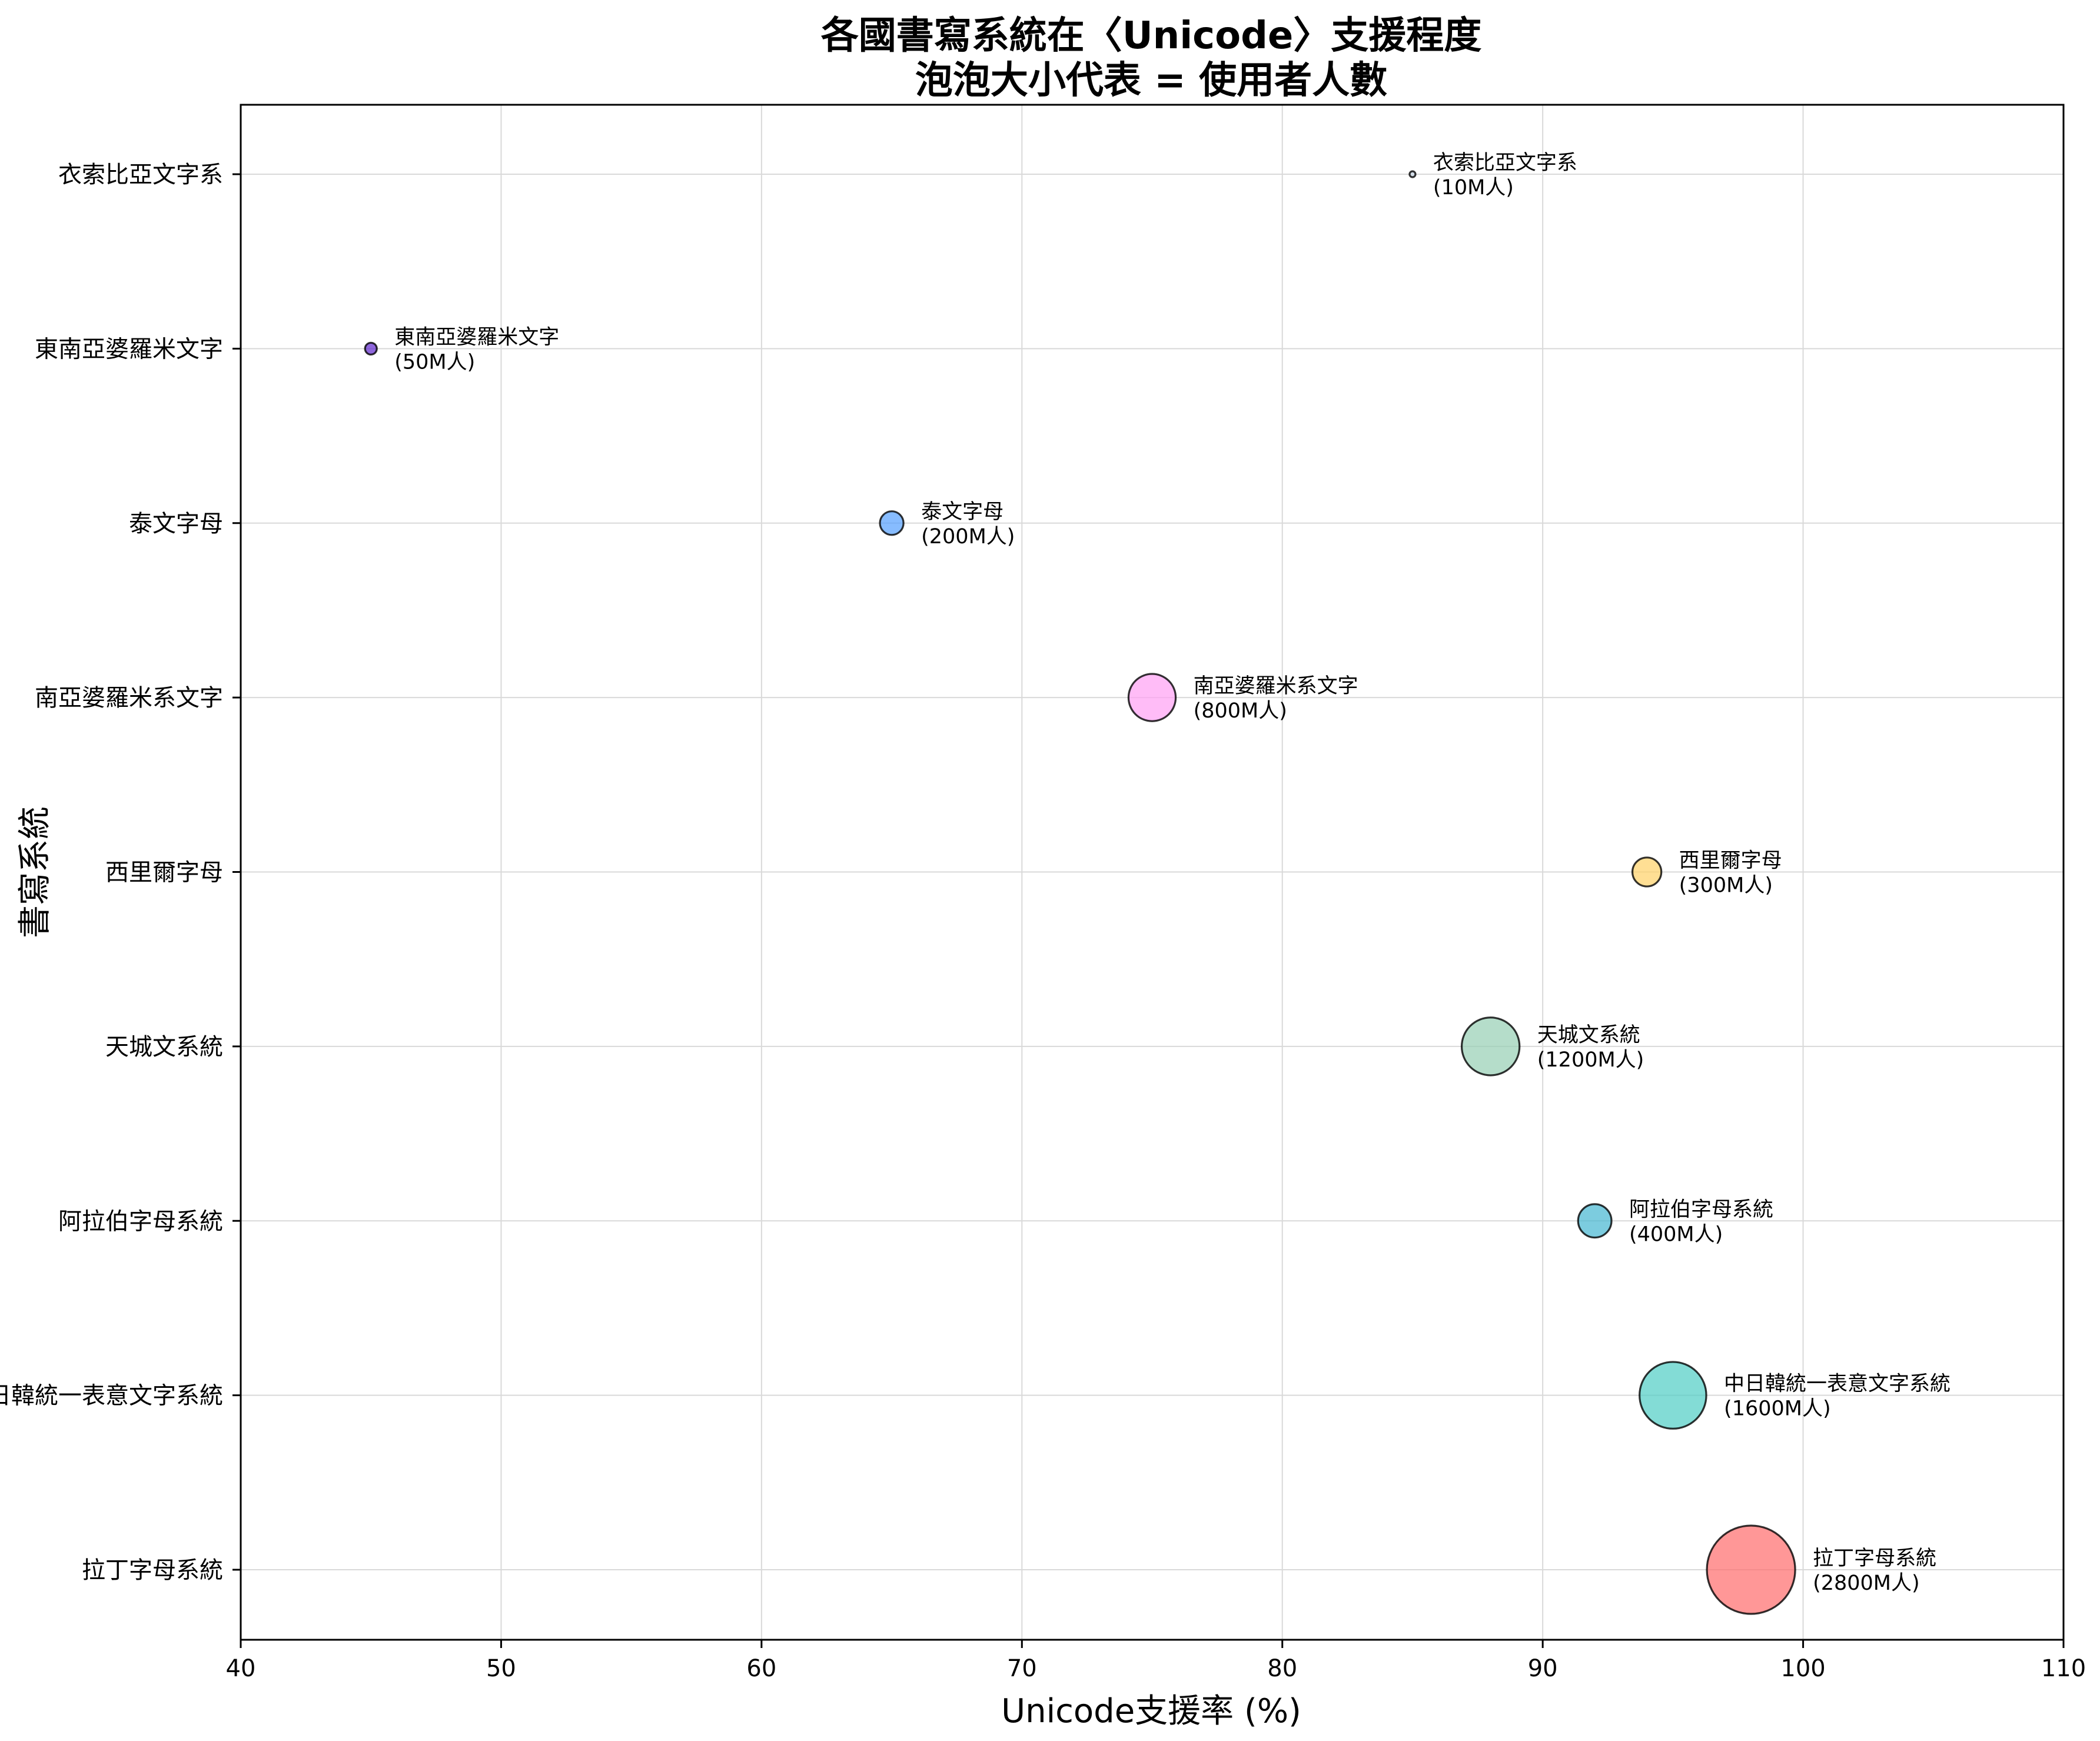 This screenshot has height=1741, width=2100. I want to click on bubble-label: 東南亞婆羅米文字, so click(476, 337).